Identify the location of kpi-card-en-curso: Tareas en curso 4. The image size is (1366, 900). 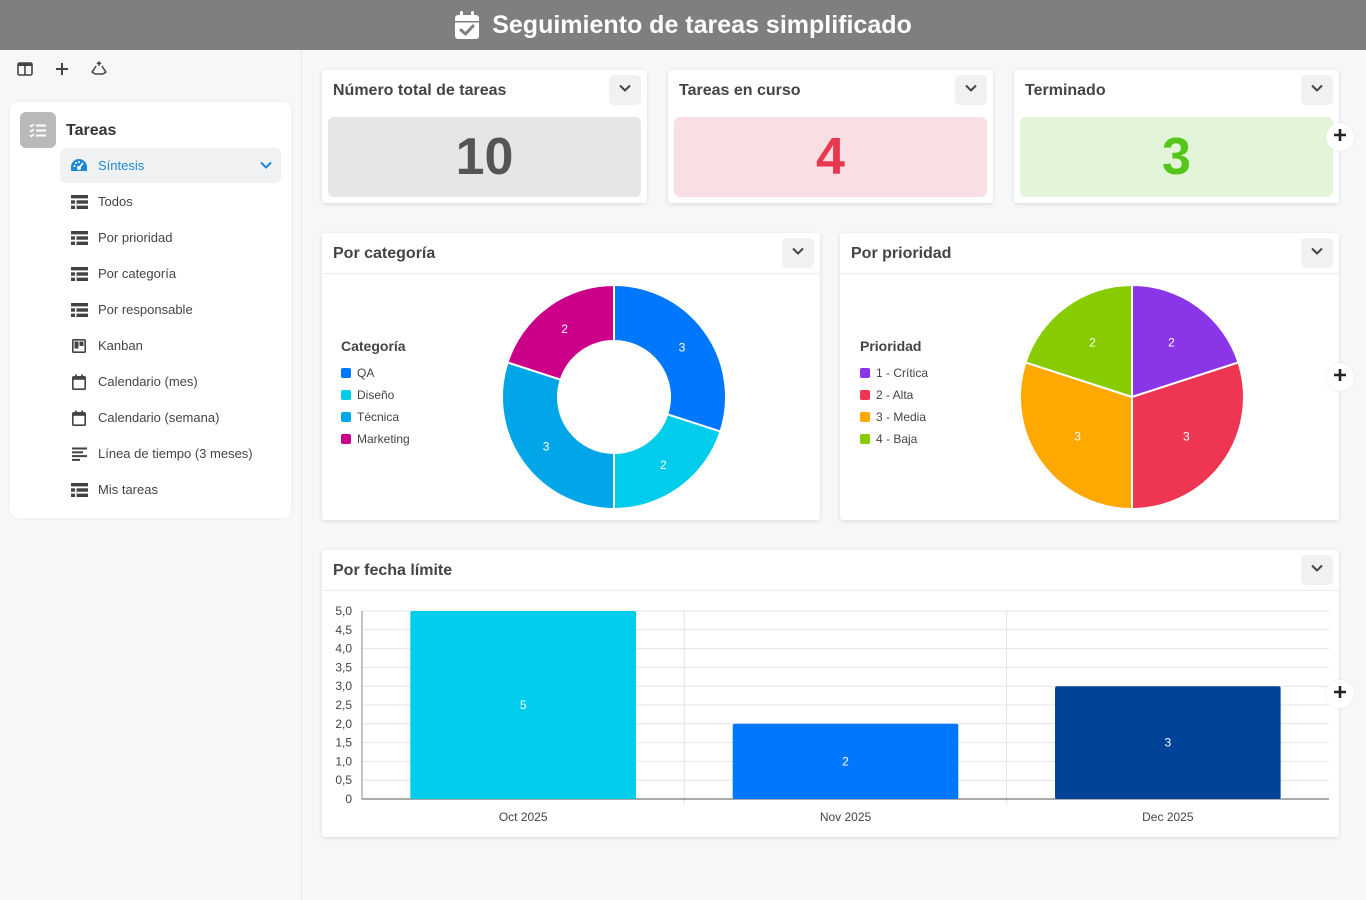
(830, 136).